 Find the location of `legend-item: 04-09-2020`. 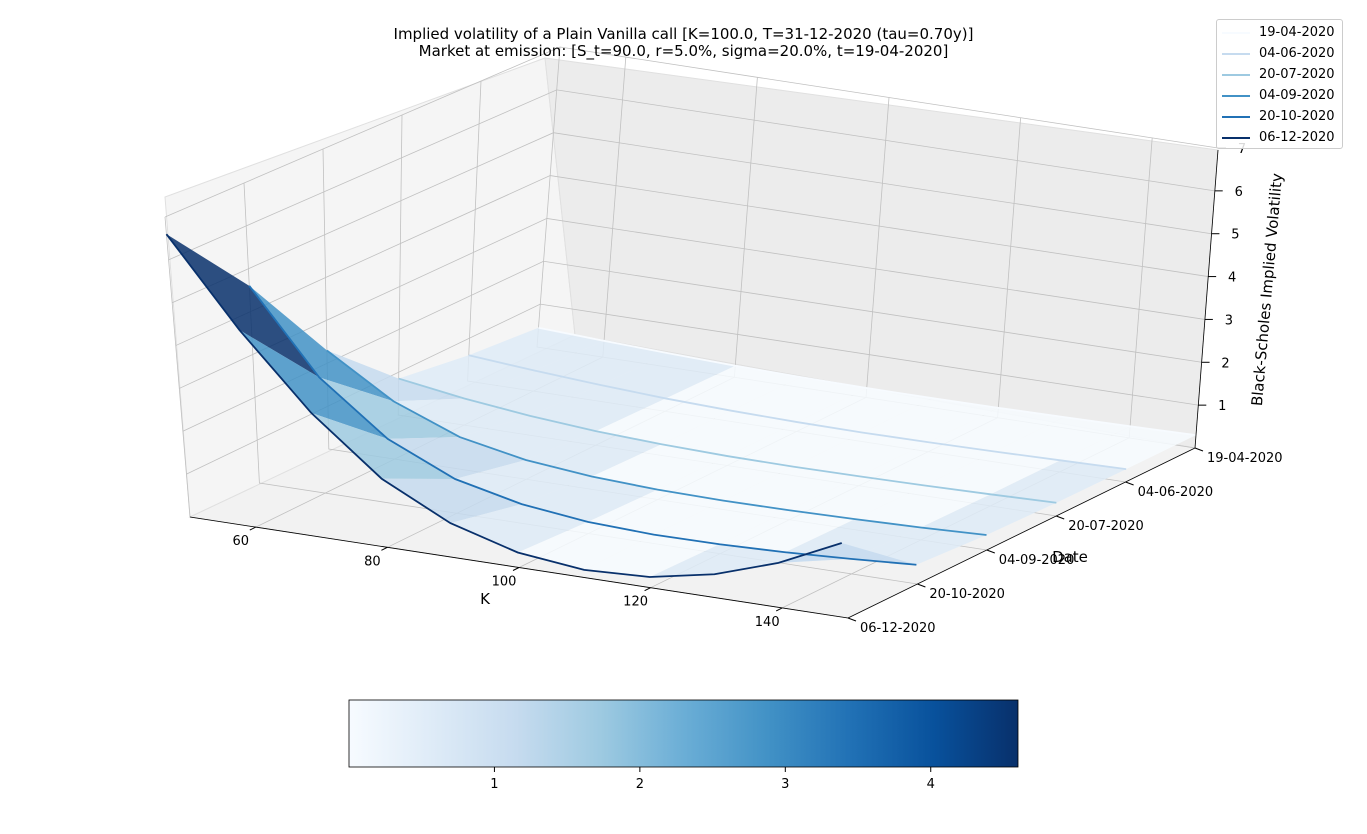

legend-item: 04-09-2020 is located at coordinates (1279, 95).